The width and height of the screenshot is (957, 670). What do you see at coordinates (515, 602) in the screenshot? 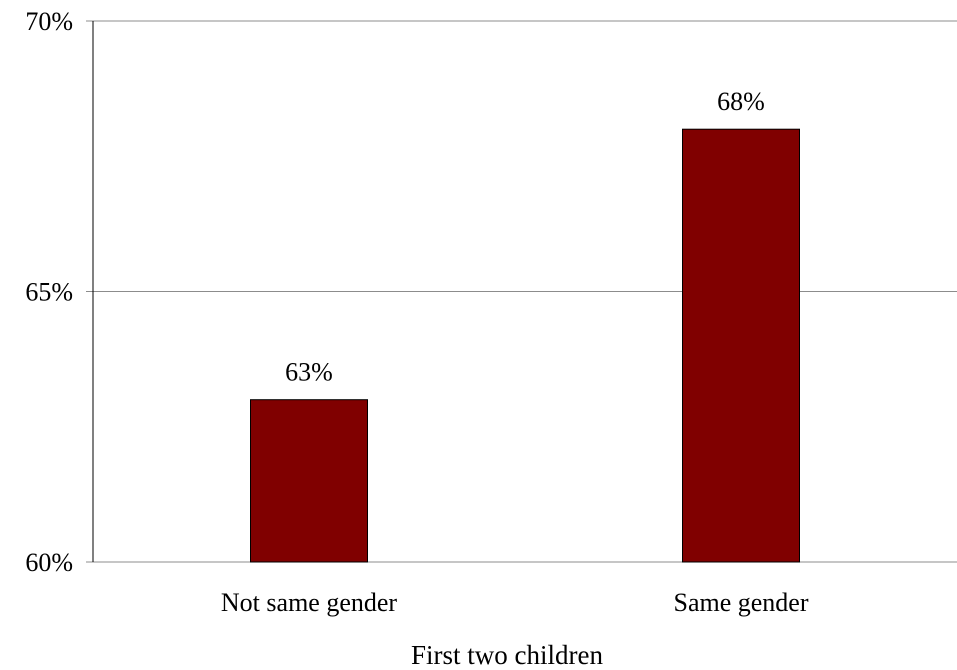
I see `x-axis-categories: Not same gender Same gender` at bounding box center [515, 602].